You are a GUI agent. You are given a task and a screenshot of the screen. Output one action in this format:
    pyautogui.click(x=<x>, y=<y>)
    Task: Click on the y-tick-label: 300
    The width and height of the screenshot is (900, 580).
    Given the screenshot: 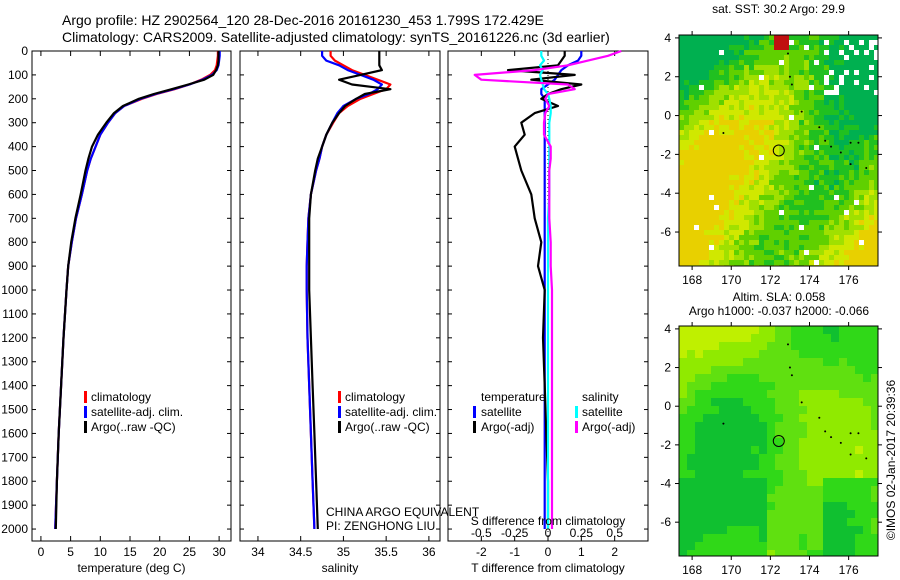 What is the action you would take?
    pyautogui.click(x=18, y=123)
    